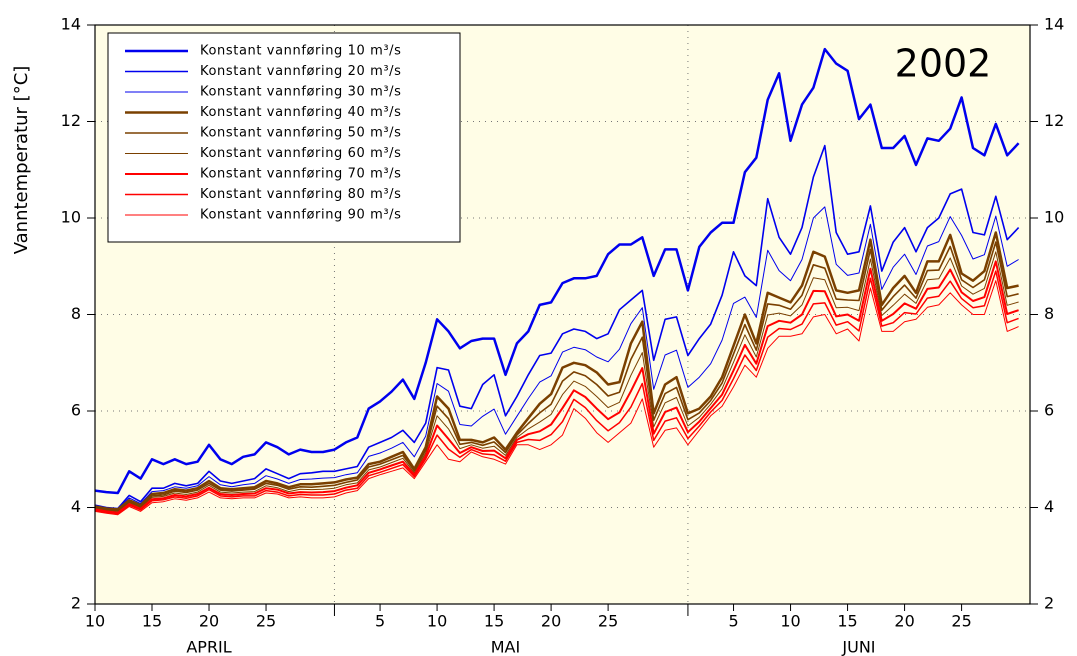 The image size is (1077, 656). What do you see at coordinates (76, 313) in the screenshot?
I see `y-tick-label: 8` at bounding box center [76, 313].